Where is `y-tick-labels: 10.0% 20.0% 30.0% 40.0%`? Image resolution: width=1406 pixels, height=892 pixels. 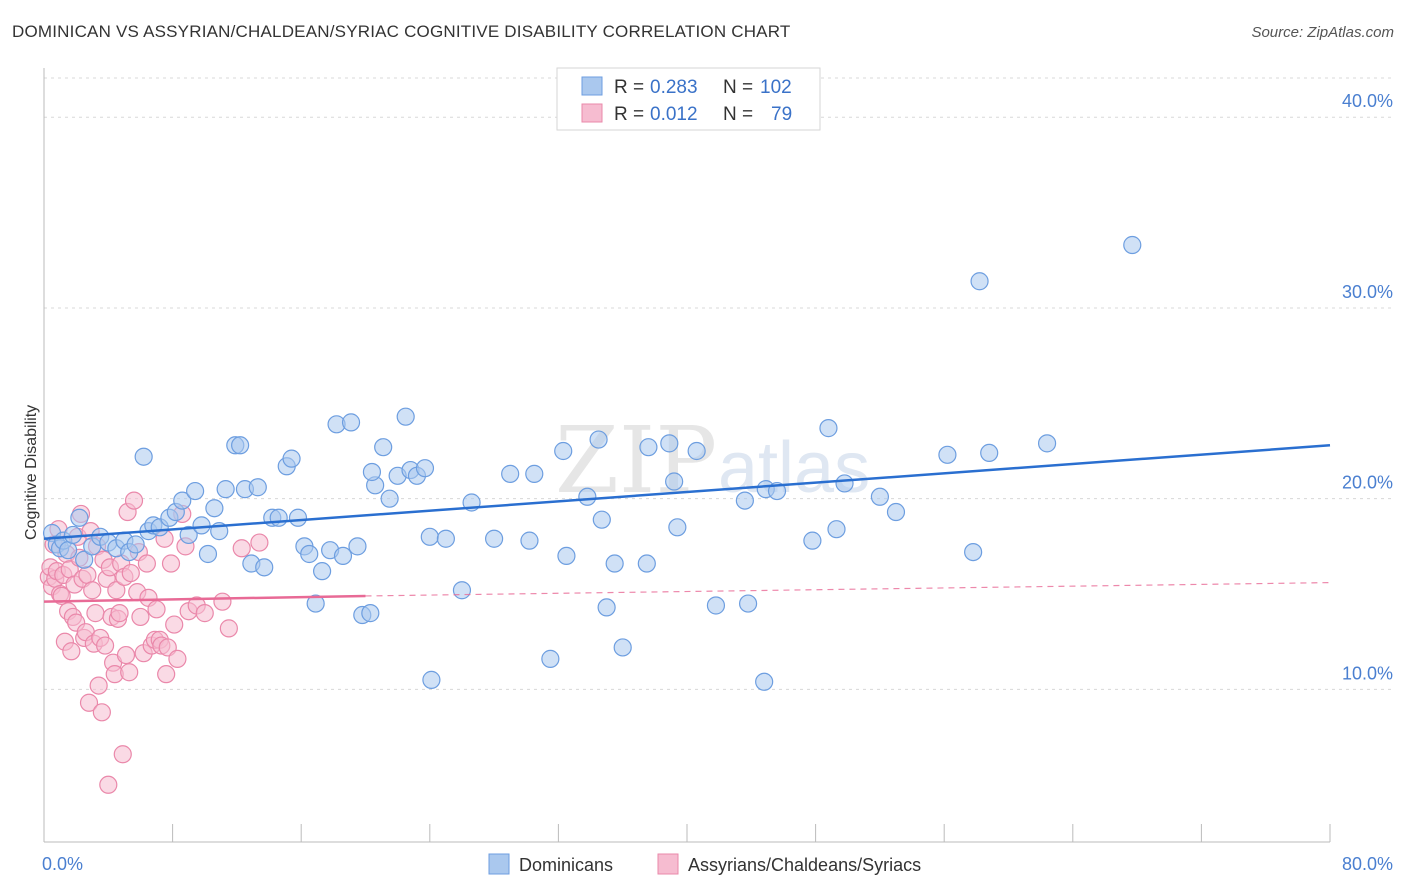
y-tick-labels: 10.0% 20.0% 30.0% 40.0% is located at coordinates (1367, 387).